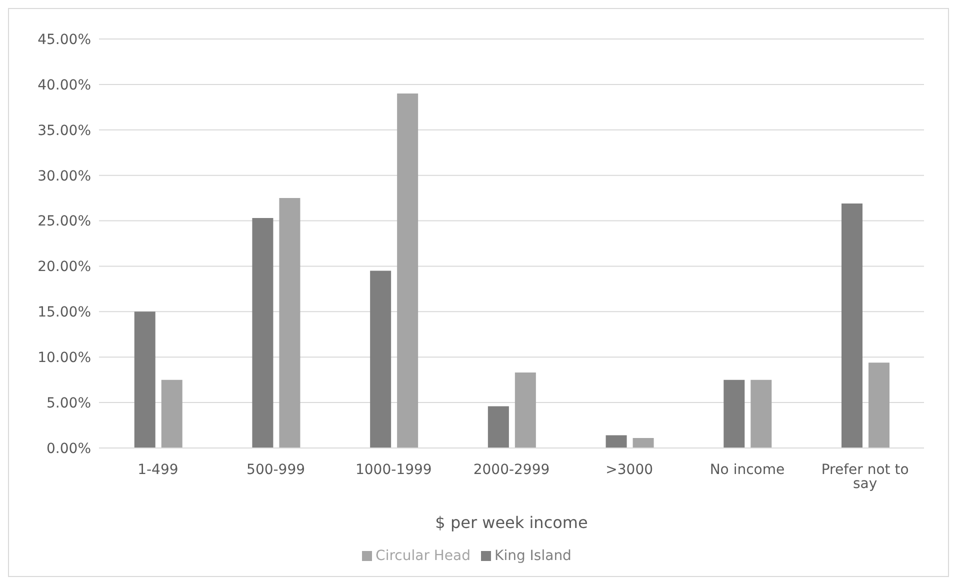 The width and height of the screenshot is (955, 583). What do you see at coordinates (865, 477) in the screenshot?
I see `x-tick-label: Prefer not to say` at bounding box center [865, 477].